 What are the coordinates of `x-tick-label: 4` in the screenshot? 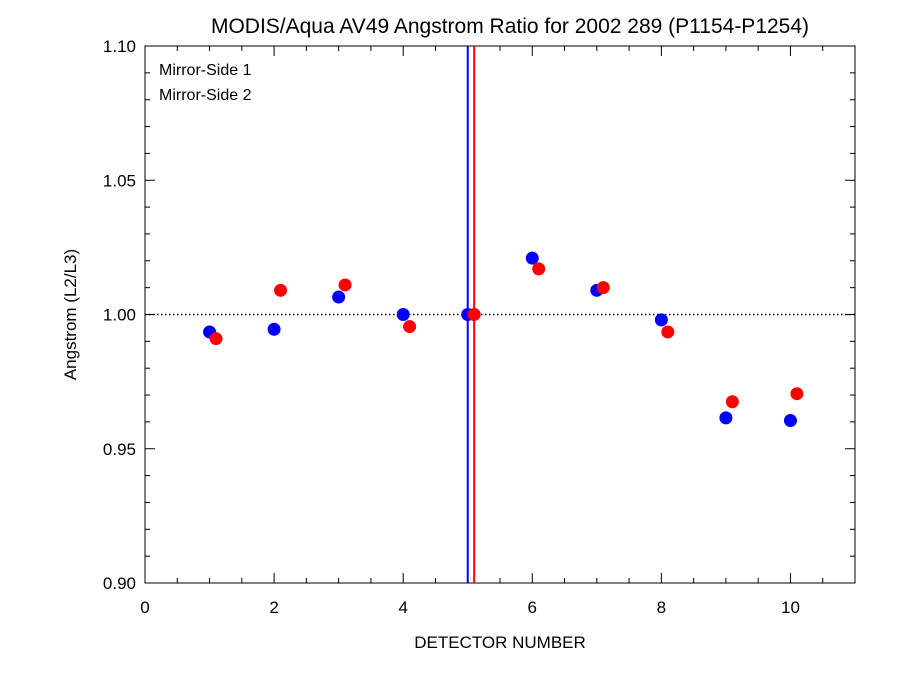 It's located at (402, 607).